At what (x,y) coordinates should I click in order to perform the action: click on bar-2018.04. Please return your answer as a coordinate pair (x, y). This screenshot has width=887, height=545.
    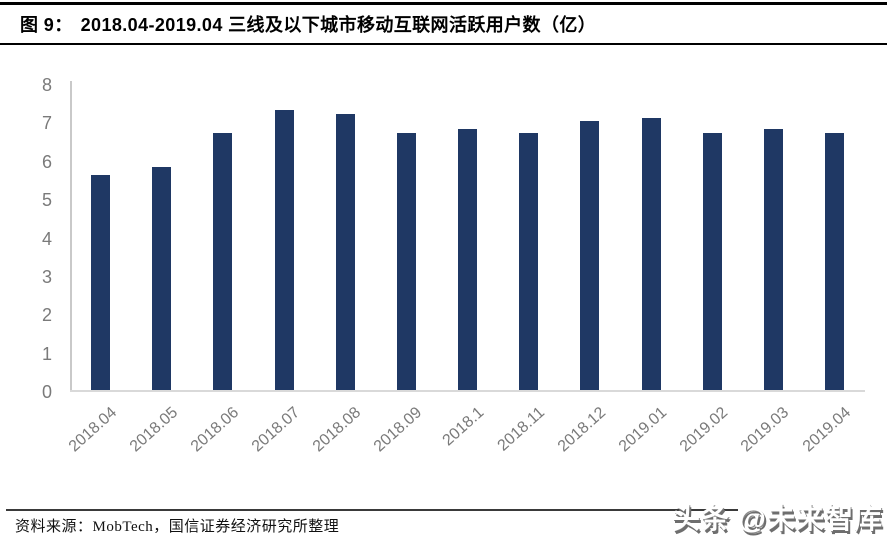
    Looking at the image, I should click on (101, 282).